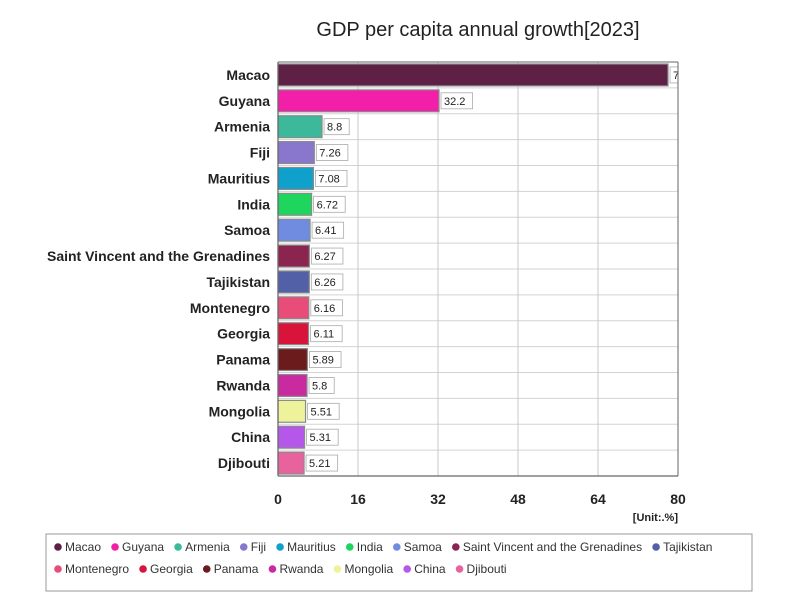 This screenshot has height=600, width=800. Describe the element at coordinates (324, 257) in the screenshot. I see `data-label: 6.27` at that location.